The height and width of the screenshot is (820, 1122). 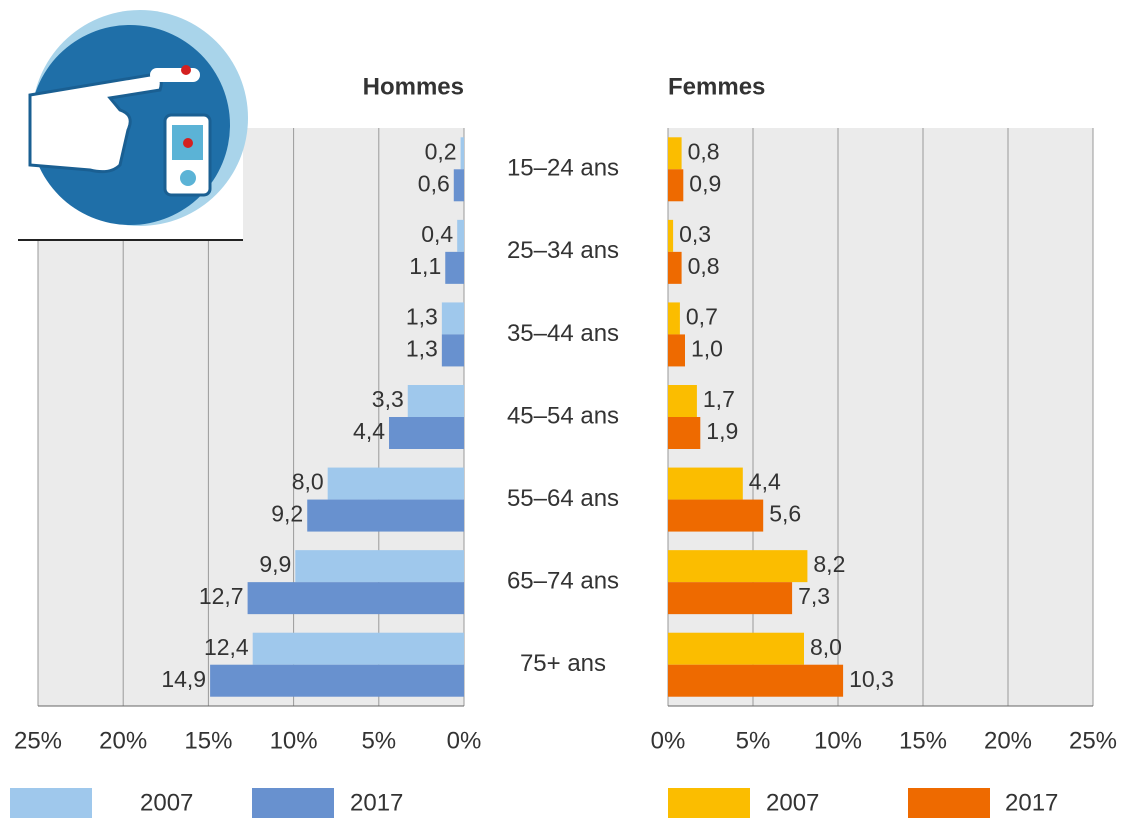 What do you see at coordinates (871, 679) in the screenshot?
I see `value-label: 10,3` at bounding box center [871, 679].